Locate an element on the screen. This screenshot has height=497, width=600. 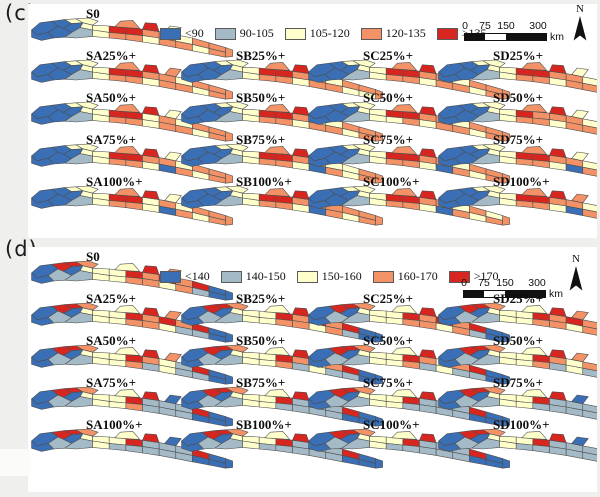
scale-tick-label: 0 is located at coordinates (464, 283).